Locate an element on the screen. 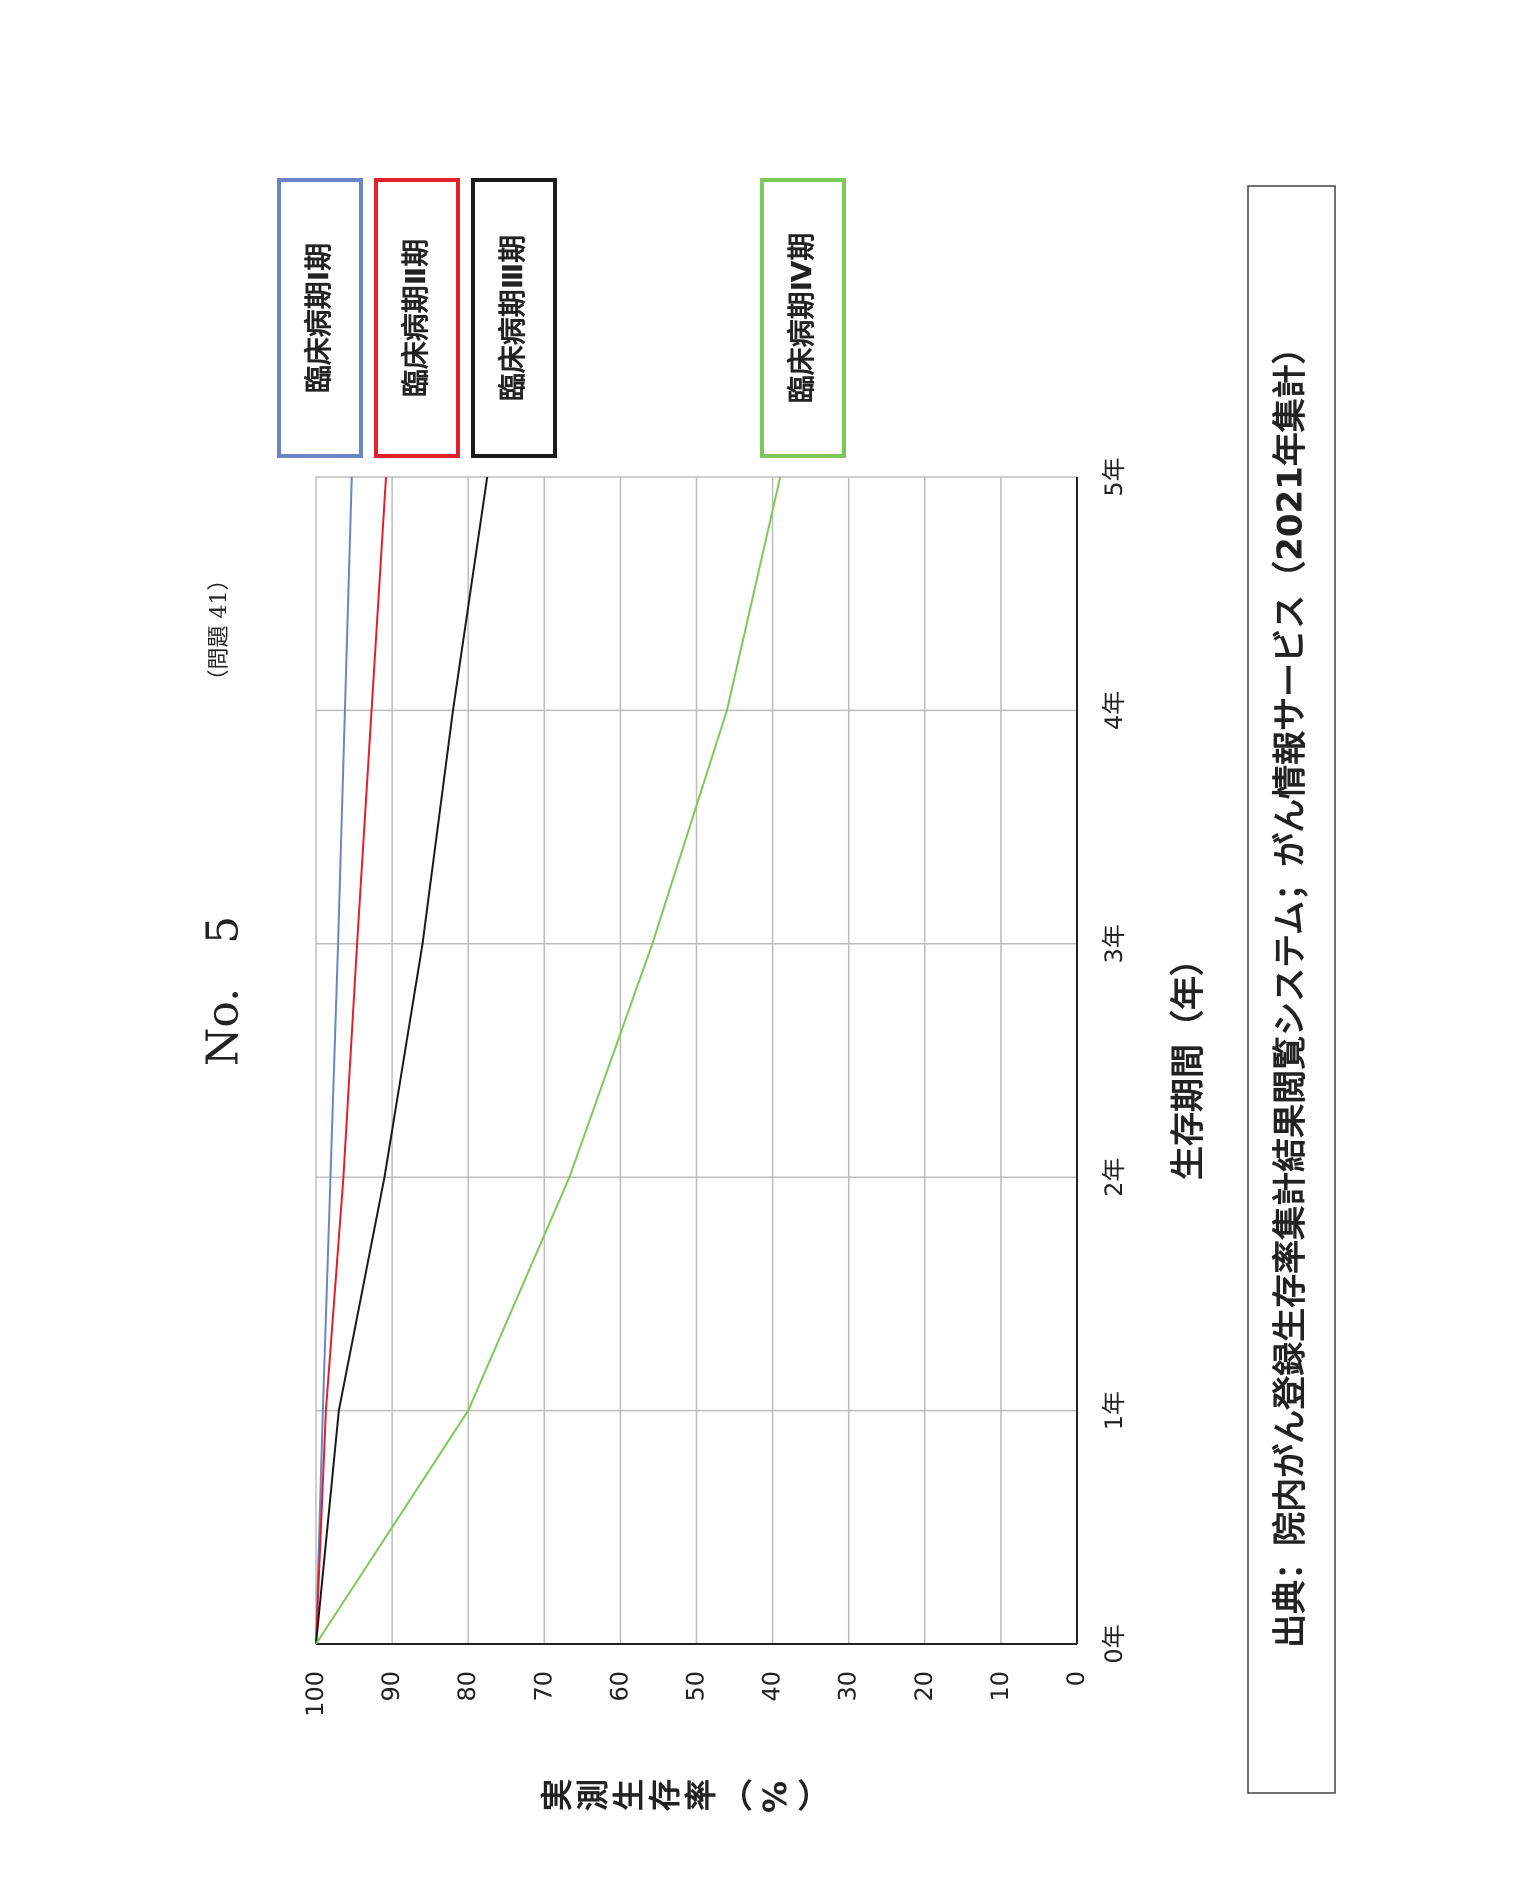  y-tick-label: 80 is located at coordinates (467, 1686).